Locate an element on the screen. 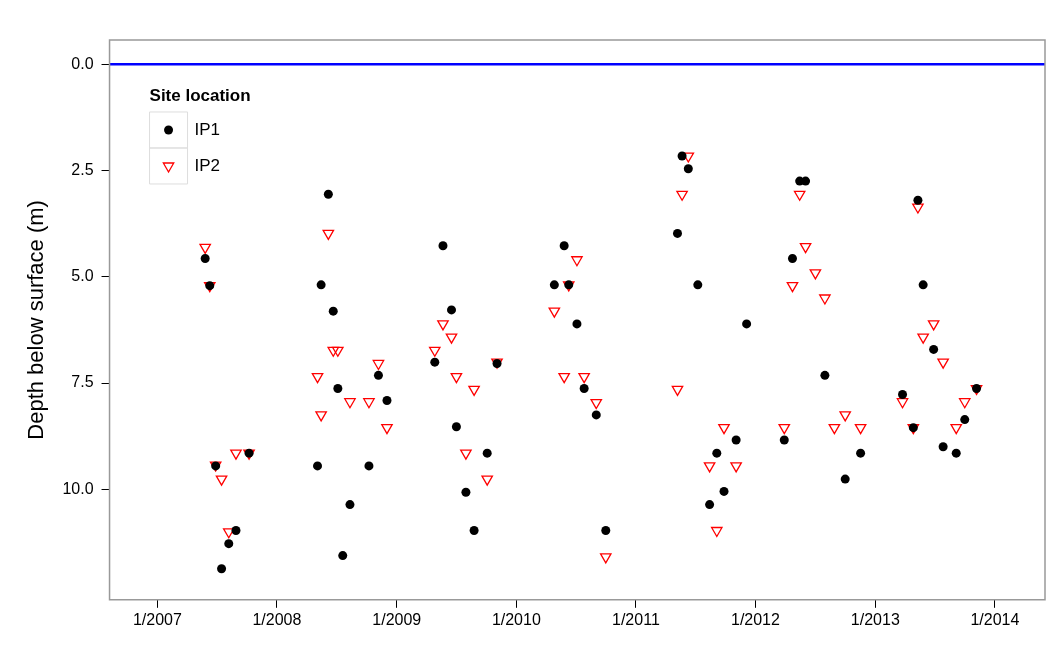 The image size is (1053, 653). x-tick-label: 1/2014 is located at coordinates (995, 619).